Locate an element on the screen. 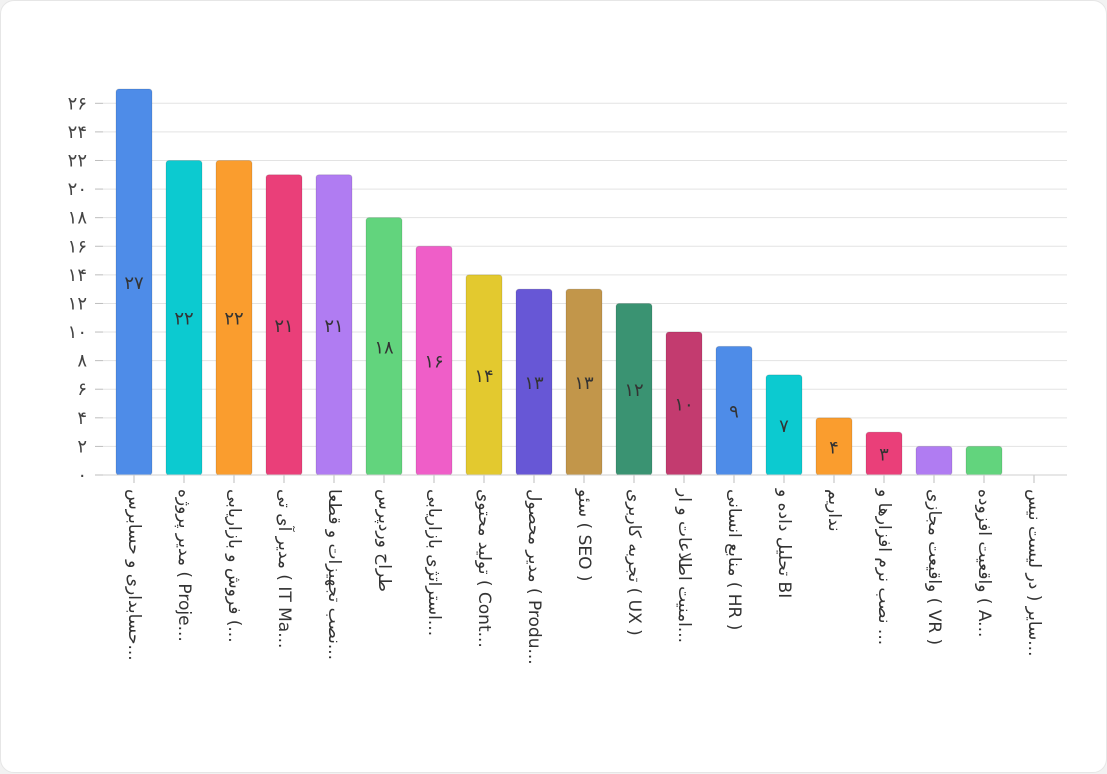 This screenshot has width=1107, height=774. bar-value-label: ۳ is located at coordinates (884, 455).